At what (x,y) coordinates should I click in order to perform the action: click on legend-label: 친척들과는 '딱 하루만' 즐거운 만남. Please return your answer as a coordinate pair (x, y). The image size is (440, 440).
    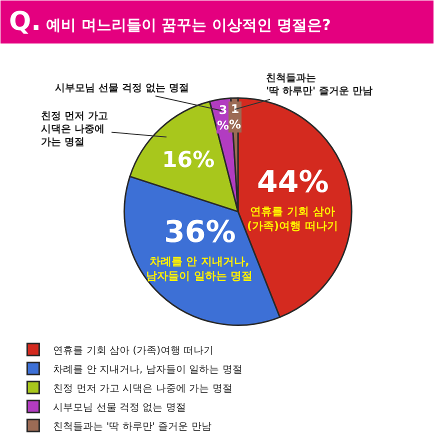
    Looking at the image, I should click on (132, 426).